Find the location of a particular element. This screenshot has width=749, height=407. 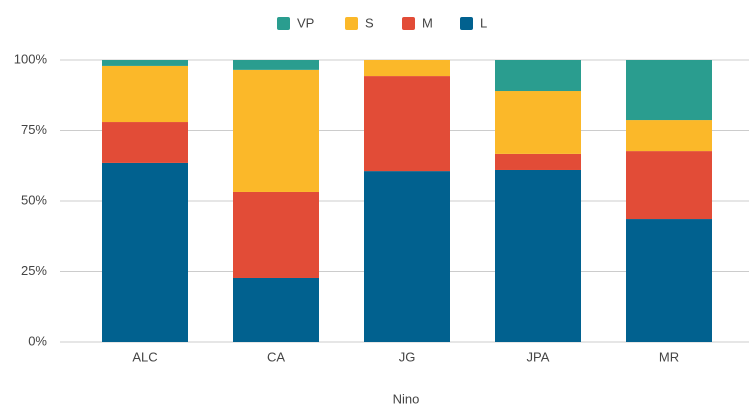

y-tick-label: 0% is located at coordinates (37, 340).